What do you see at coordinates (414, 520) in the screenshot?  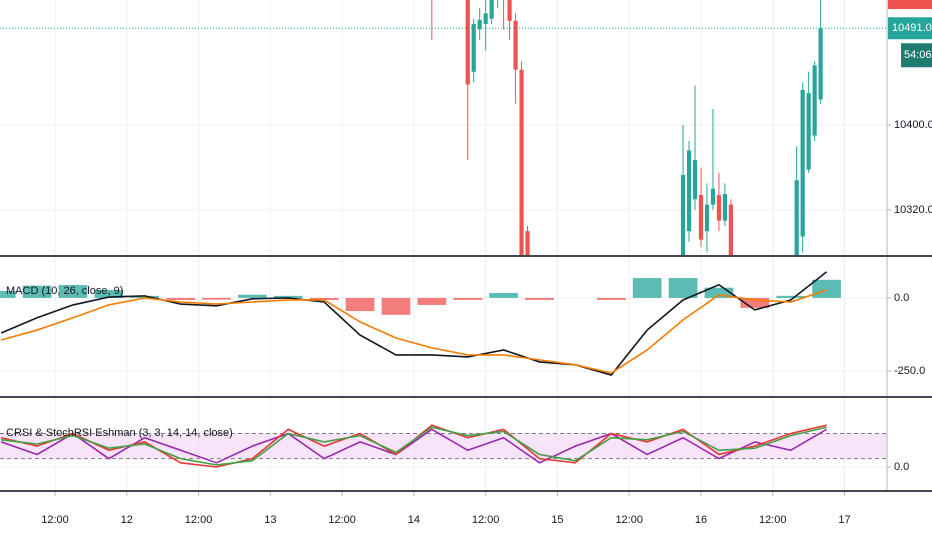 I see `x-tick-label: 14` at bounding box center [414, 520].